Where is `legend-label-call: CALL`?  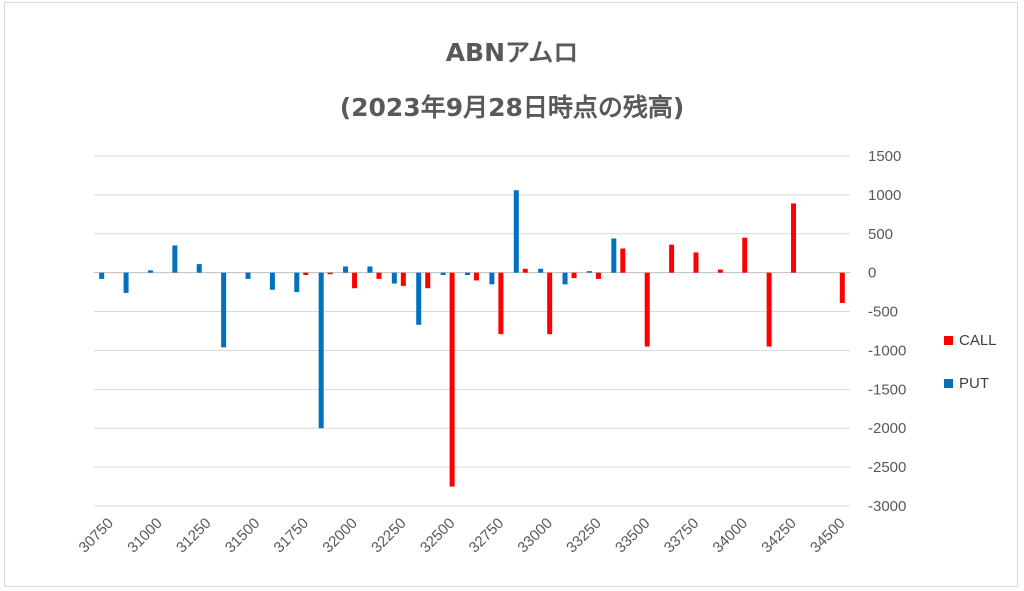
legend-label-call: CALL is located at coordinates (978, 340).